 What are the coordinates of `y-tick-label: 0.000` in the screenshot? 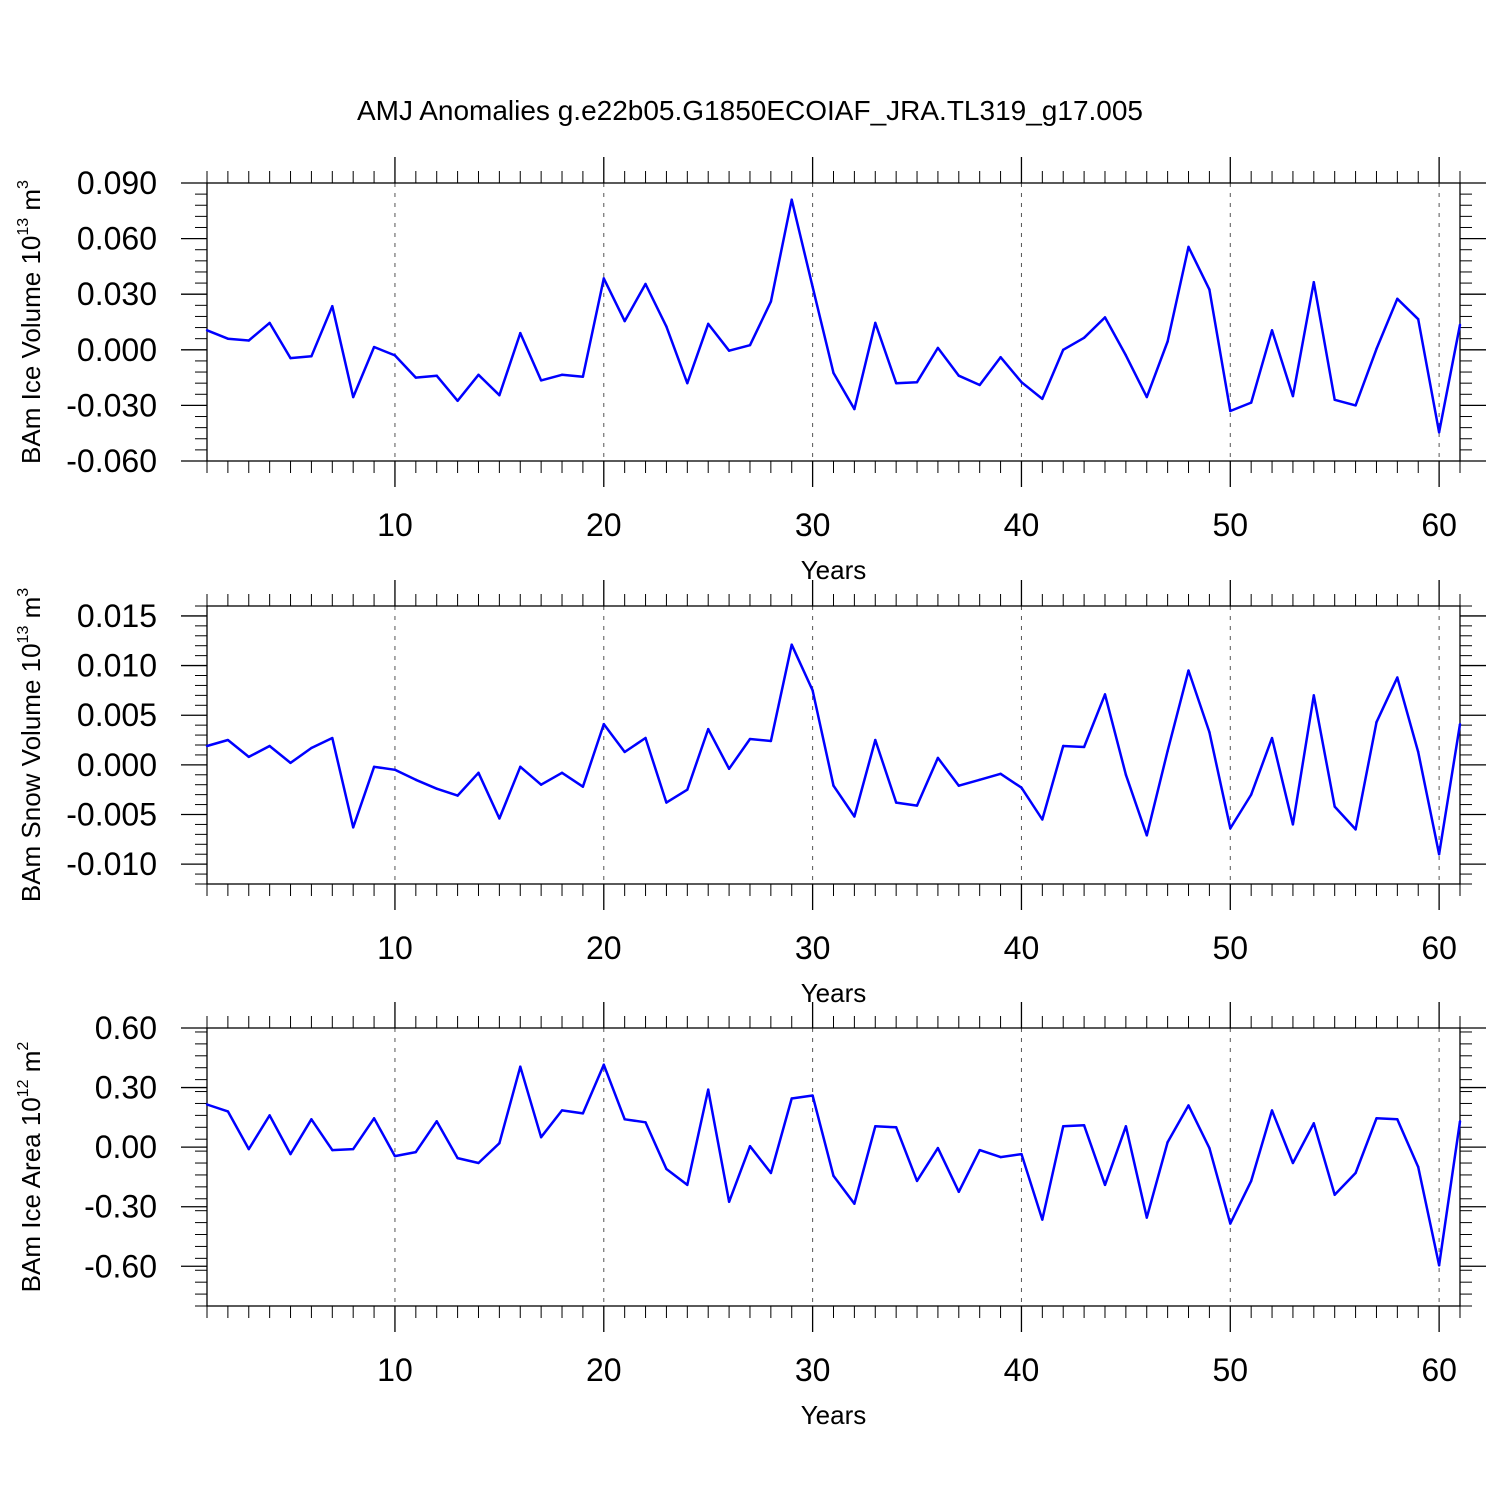 It's located at (117, 765).